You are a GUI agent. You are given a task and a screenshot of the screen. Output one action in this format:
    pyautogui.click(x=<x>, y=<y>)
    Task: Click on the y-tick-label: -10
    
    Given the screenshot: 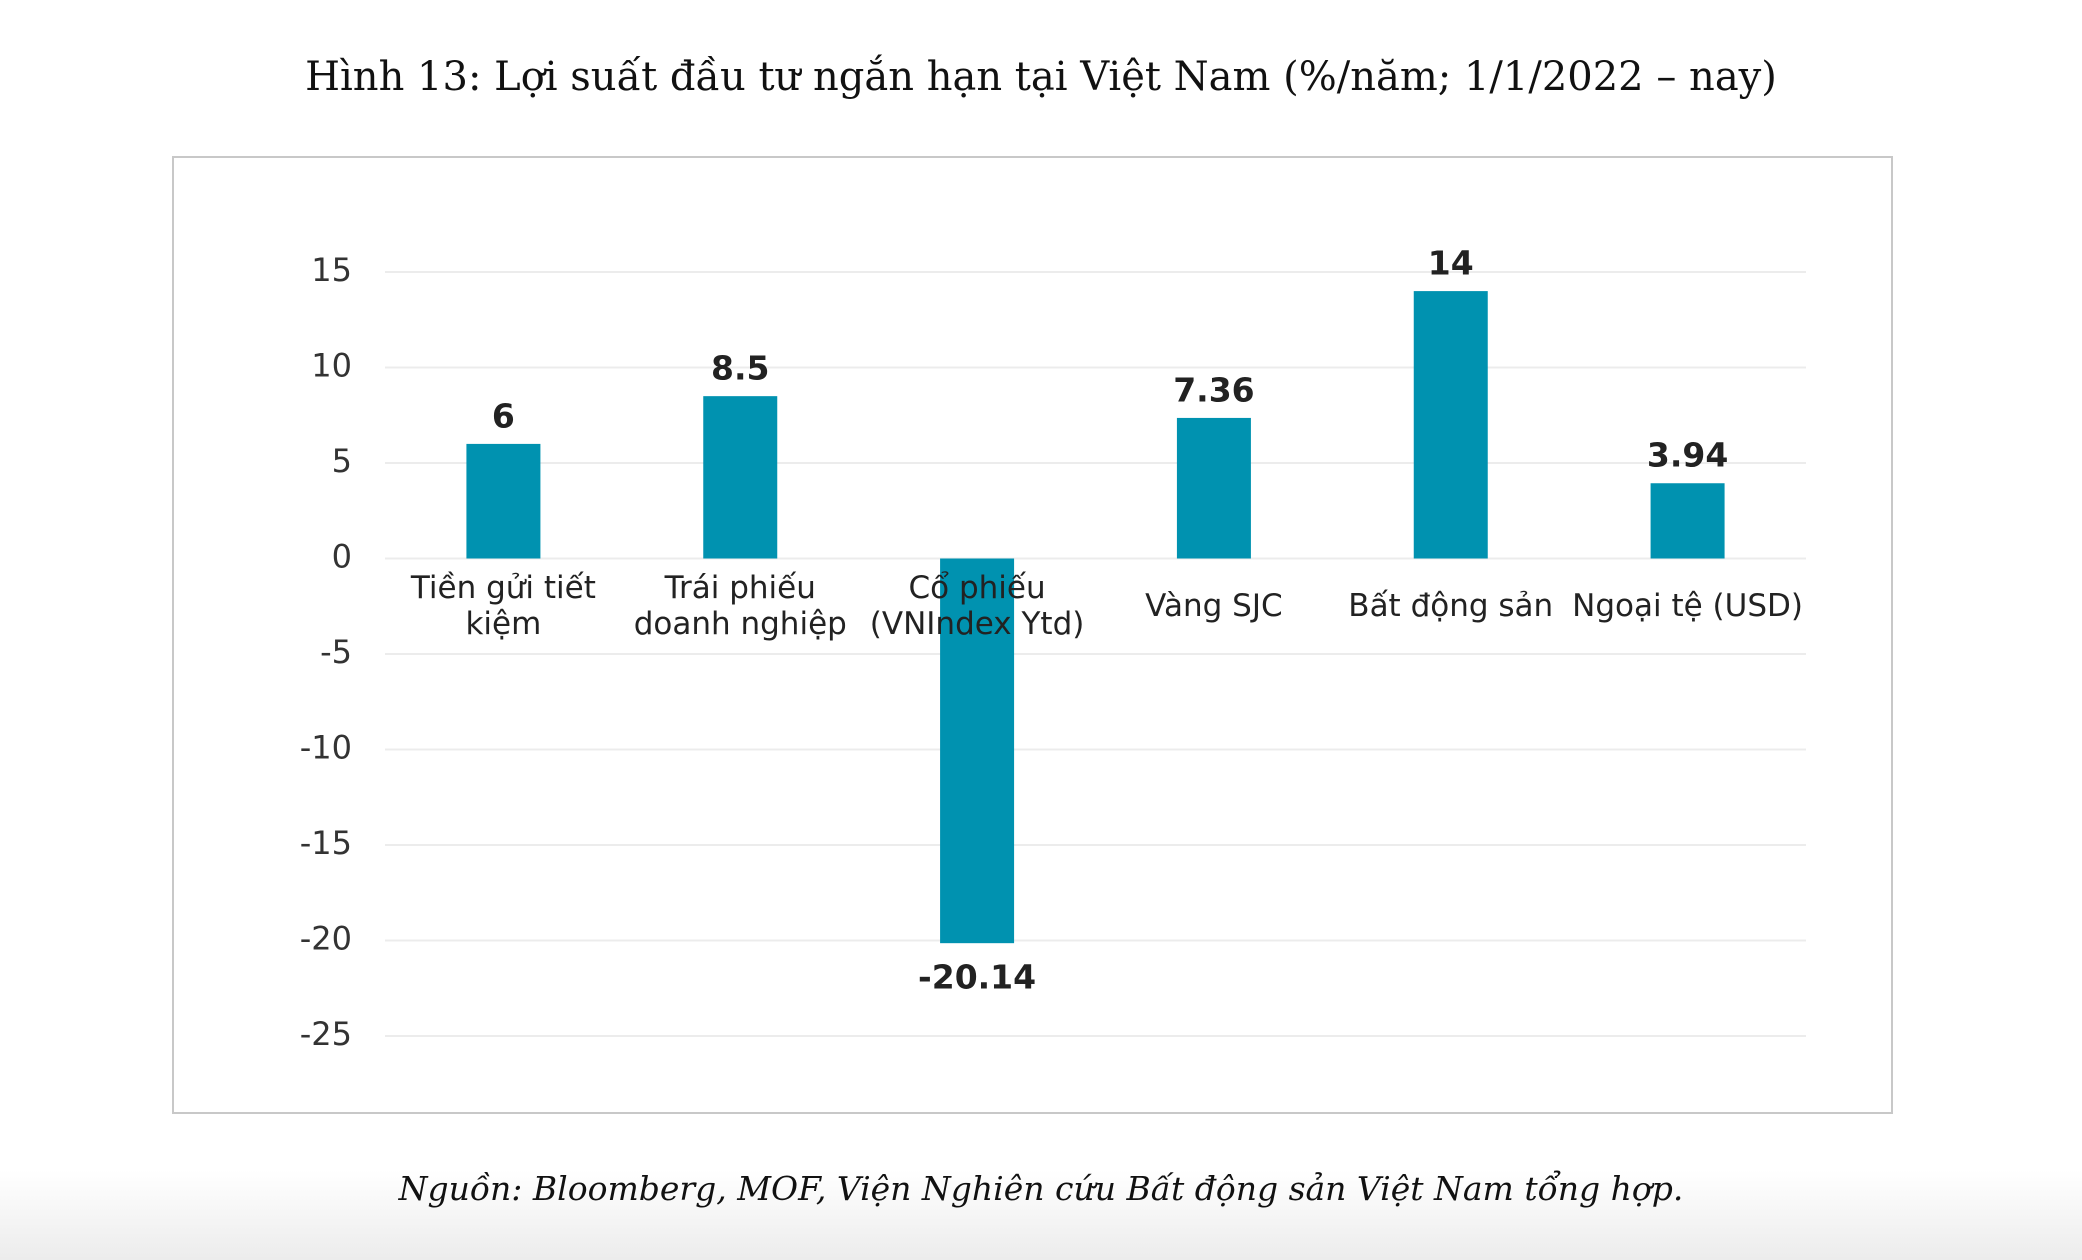 What is the action you would take?
    pyautogui.click(x=326, y=748)
    